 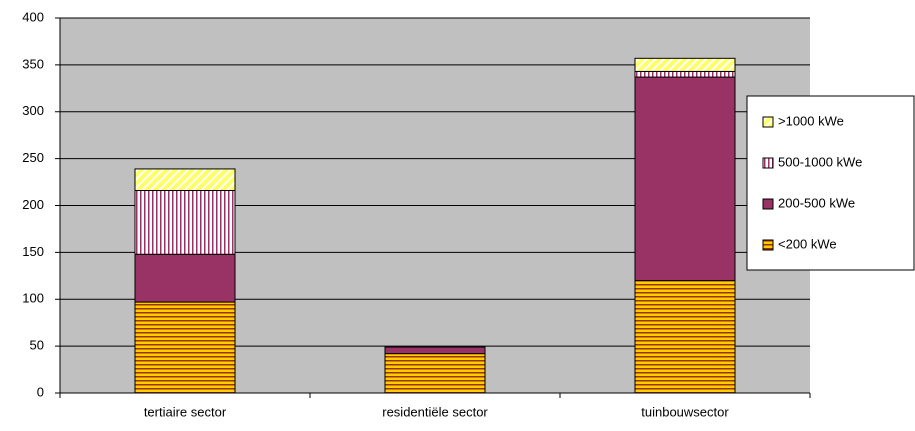 I want to click on legend-label: <200 kWe, so click(x=807, y=243).